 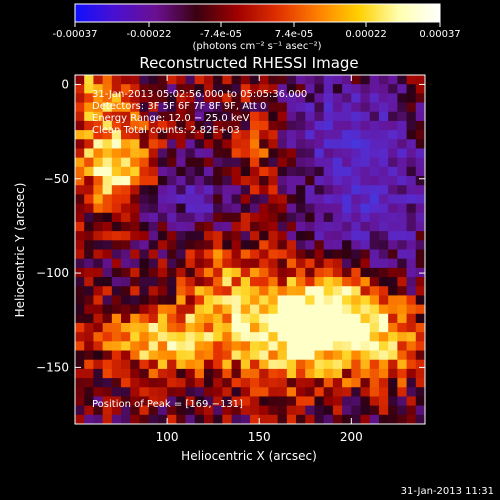 I want to click on chart-title: Reconstructed RHESSI Image, so click(x=248, y=63).